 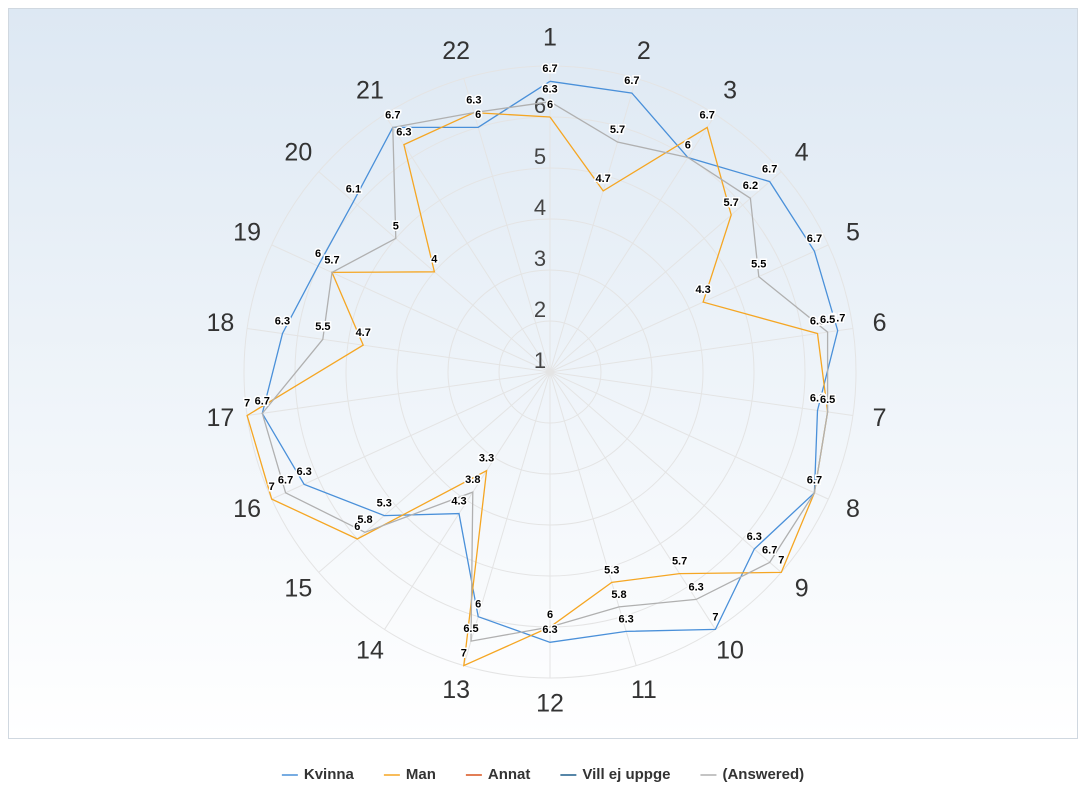 I want to click on category-label: 10, so click(x=730, y=651).